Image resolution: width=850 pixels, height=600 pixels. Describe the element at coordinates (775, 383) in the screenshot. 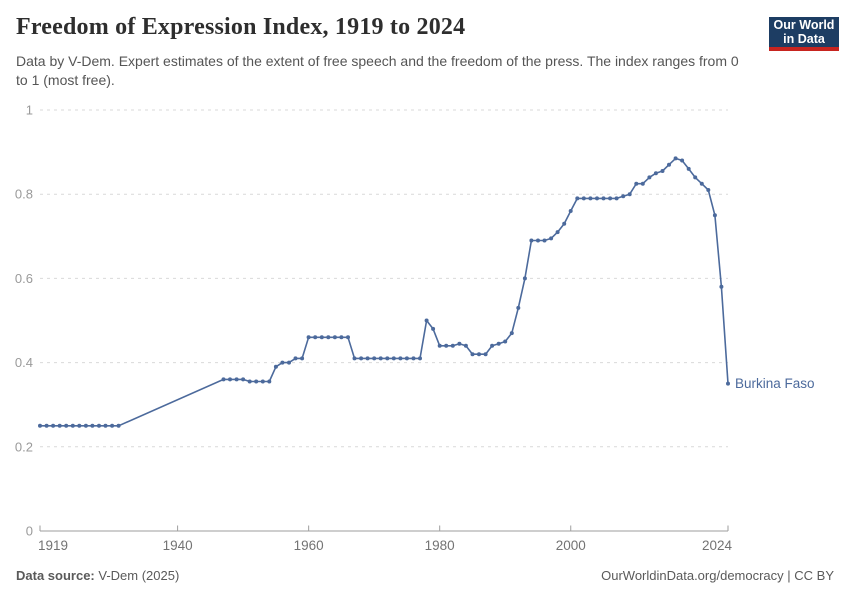

I see `series-entity-label: Burkina Faso` at that location.